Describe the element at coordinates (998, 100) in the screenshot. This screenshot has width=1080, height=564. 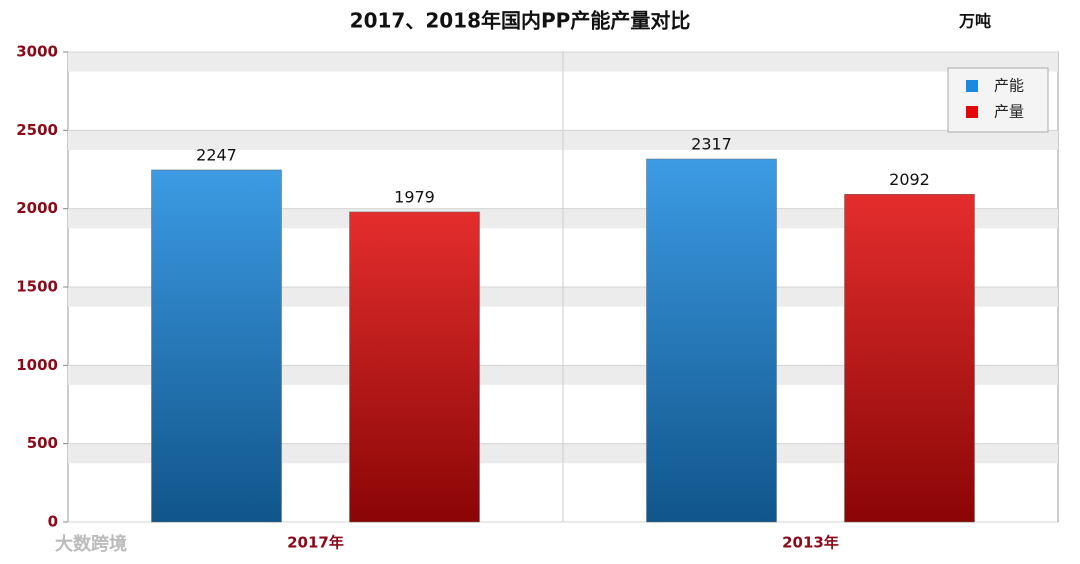
I see `legend-box` at that location.